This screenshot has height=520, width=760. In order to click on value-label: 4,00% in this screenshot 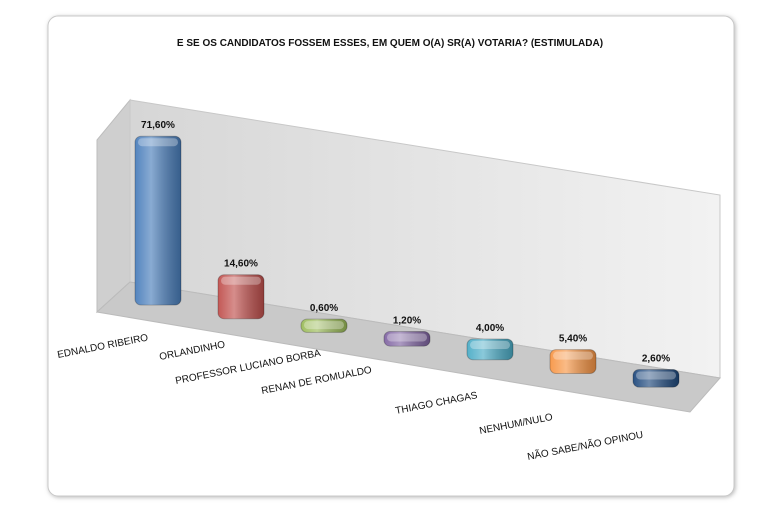, I will do `click(490, 328)`.